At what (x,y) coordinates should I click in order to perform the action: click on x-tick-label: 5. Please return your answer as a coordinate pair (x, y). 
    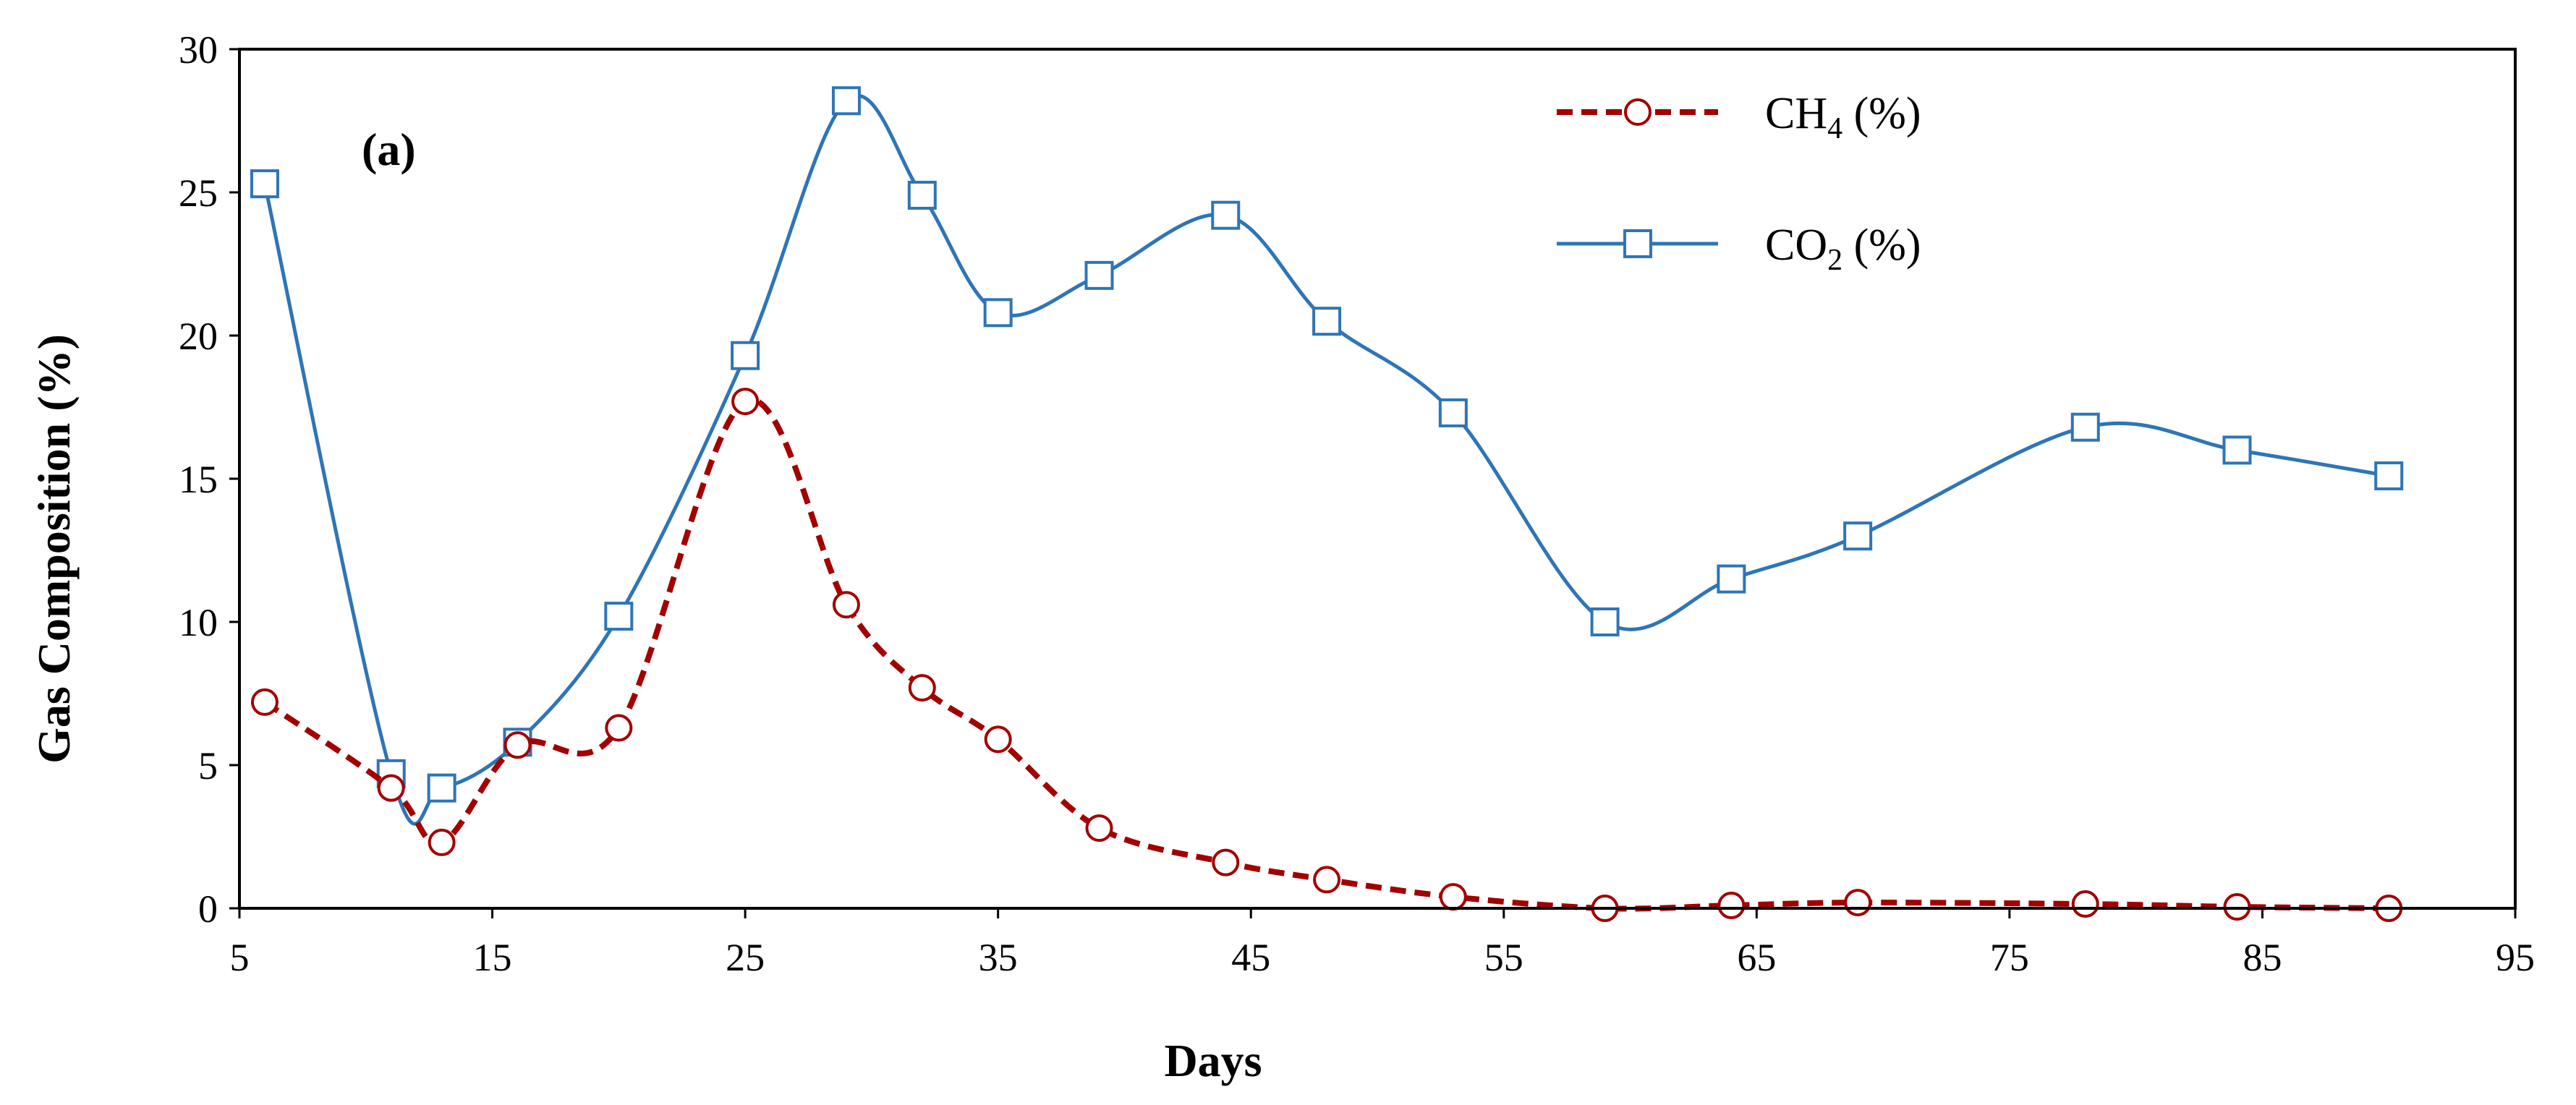
    Looking at the image, I should click on (240, 957).